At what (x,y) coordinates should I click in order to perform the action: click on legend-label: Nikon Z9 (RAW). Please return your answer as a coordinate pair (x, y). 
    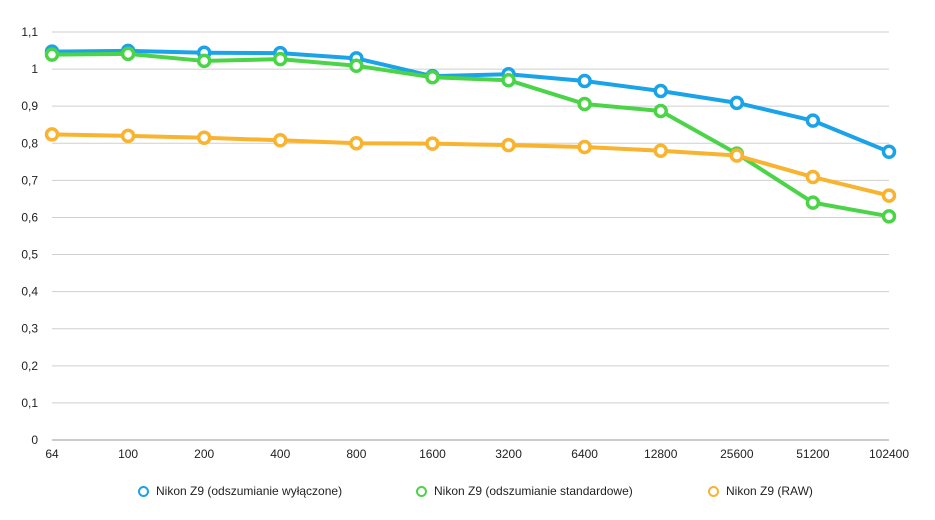
    Looking at the image, I should click on (769, 491).